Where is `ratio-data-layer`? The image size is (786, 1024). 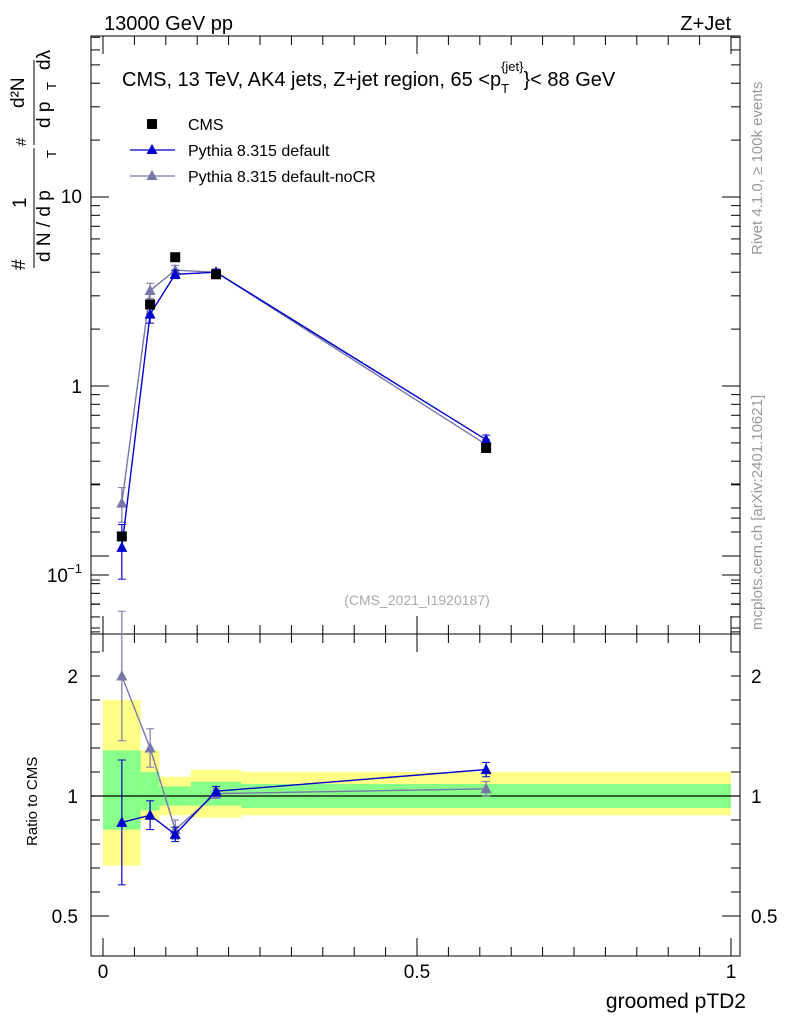 ratio-data-layer is located at coordinates (304, 748).